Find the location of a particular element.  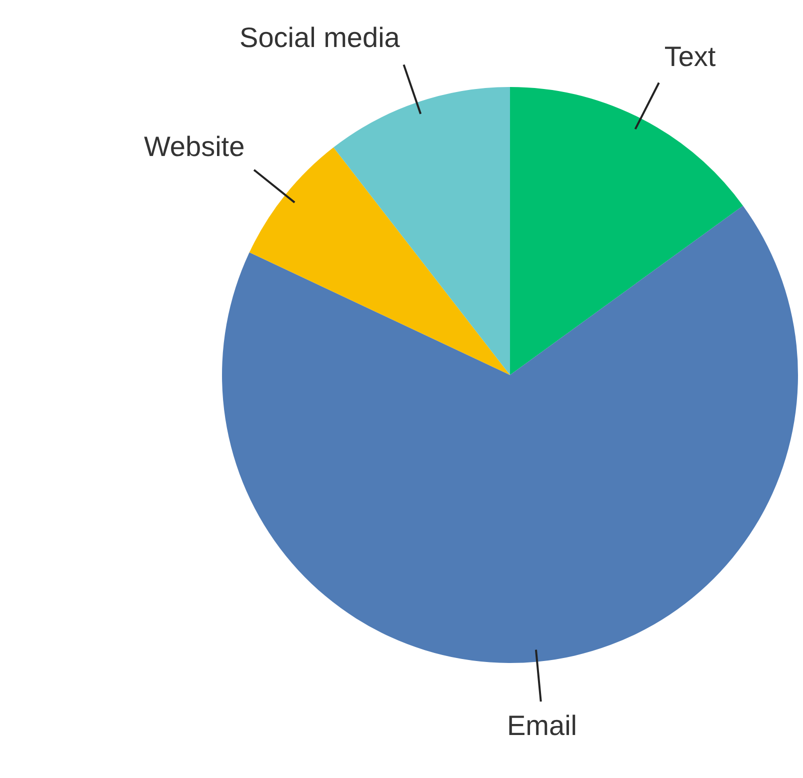

slice-label: Social media is located at coordinates (320, 38).